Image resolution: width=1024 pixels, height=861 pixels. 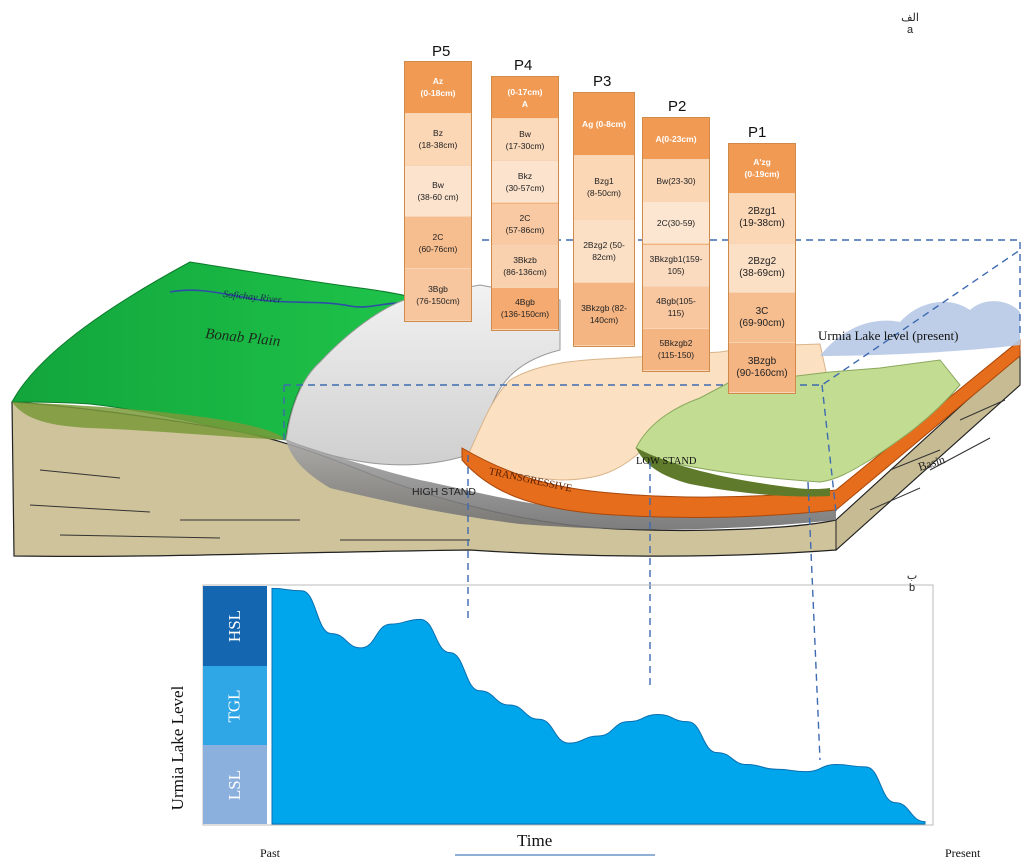 What do you see at coordinates (912, 576) in the screenshot?
I see `panel-b-persian: ب` at bounding box center [912, 576].